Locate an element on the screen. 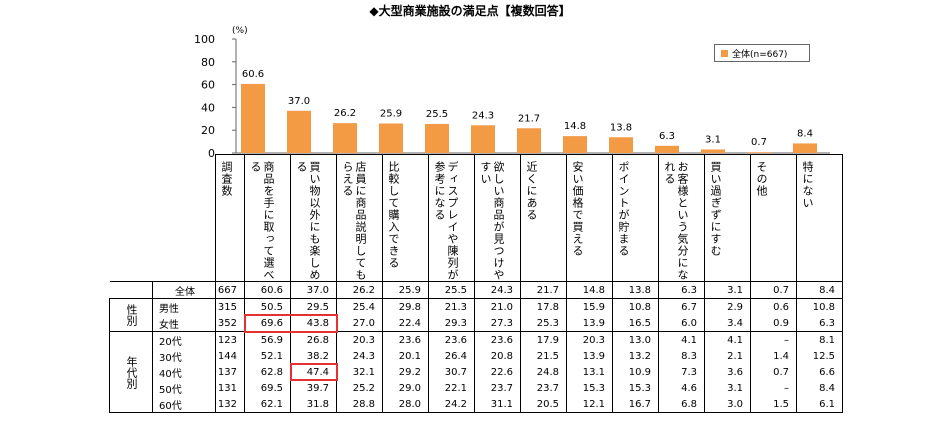  table-cell: 38.2 is located at coordinates (313, 356).